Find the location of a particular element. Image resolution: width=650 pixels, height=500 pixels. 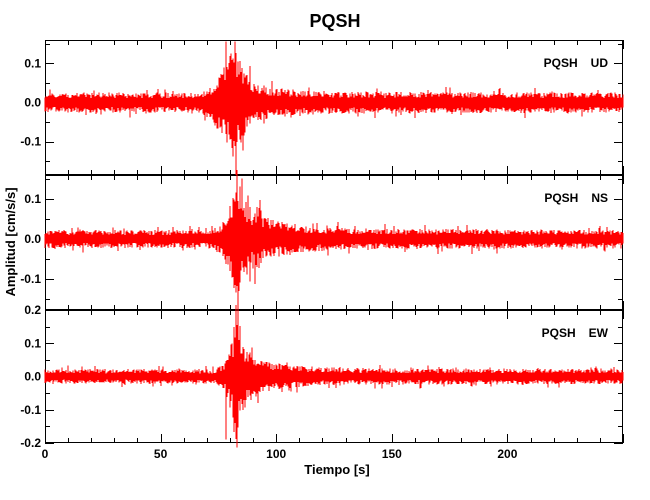

x-tick-label: 100 is located at coordinates (276, 454).